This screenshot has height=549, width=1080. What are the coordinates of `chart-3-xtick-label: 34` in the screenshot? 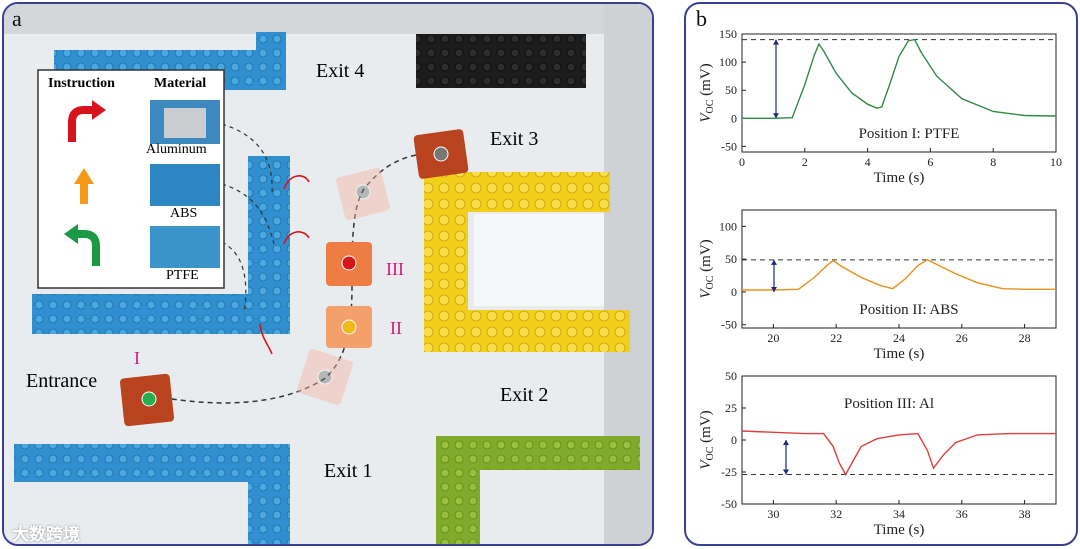 It's located at (899, 514).